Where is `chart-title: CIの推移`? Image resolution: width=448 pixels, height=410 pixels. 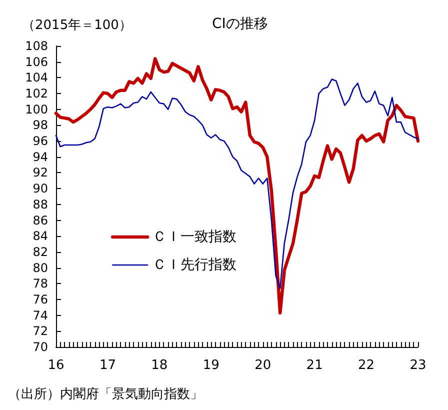
chart-title: CIの推移 is located at coordinates (240, 24).